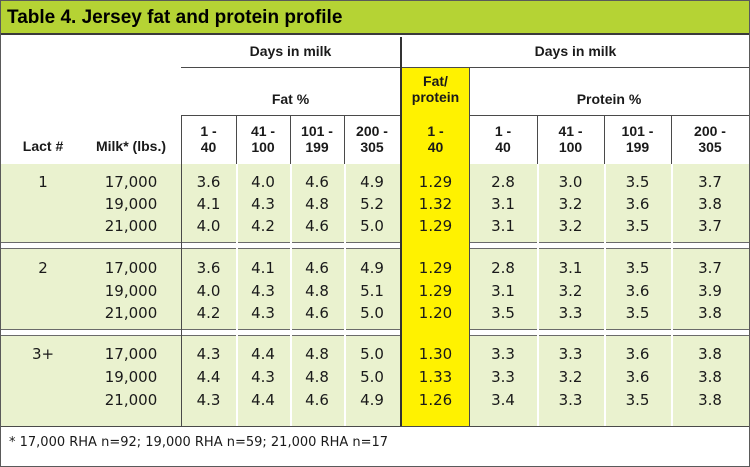 Image resolution: width=750 pixels, height=467 pixels. I want to click on lact-label-1: 1, so click(43, 182).